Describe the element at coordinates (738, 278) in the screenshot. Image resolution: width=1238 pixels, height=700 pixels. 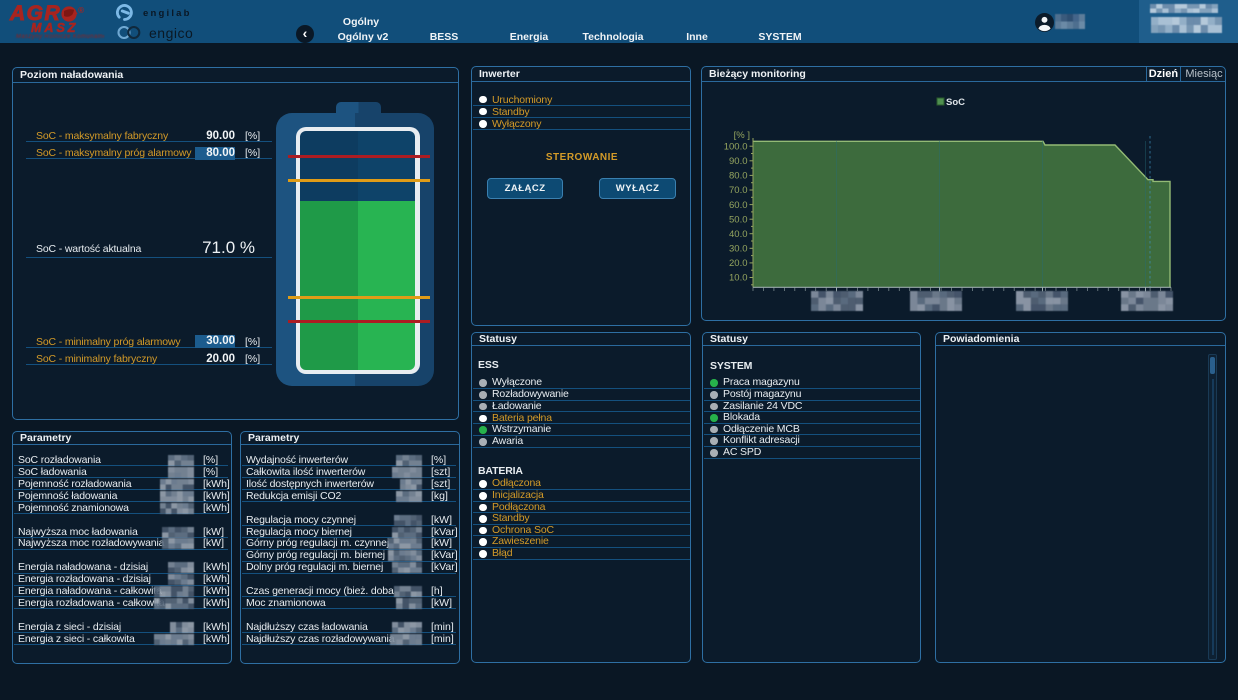
I see `svg-text: 10.0` at that location.